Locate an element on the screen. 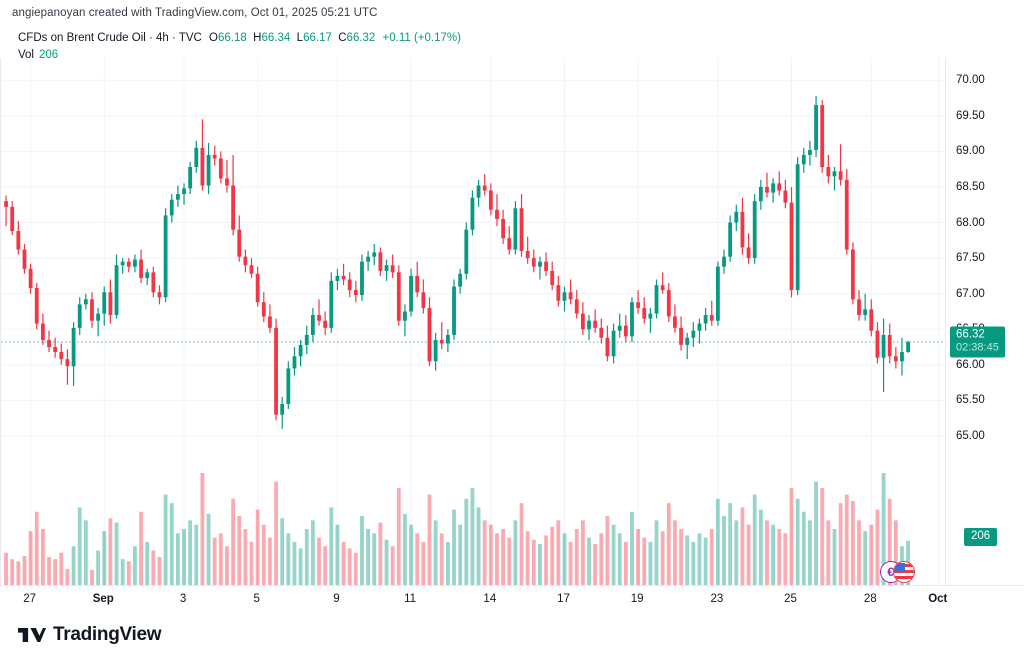 The image size is (1024, 665). us-event-marker-icon is located at coordinates (903, 572).